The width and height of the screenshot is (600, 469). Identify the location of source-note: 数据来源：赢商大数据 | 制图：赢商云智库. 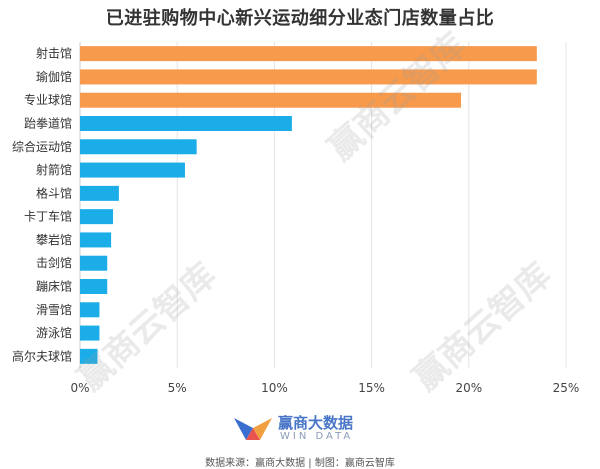
(300, 463).